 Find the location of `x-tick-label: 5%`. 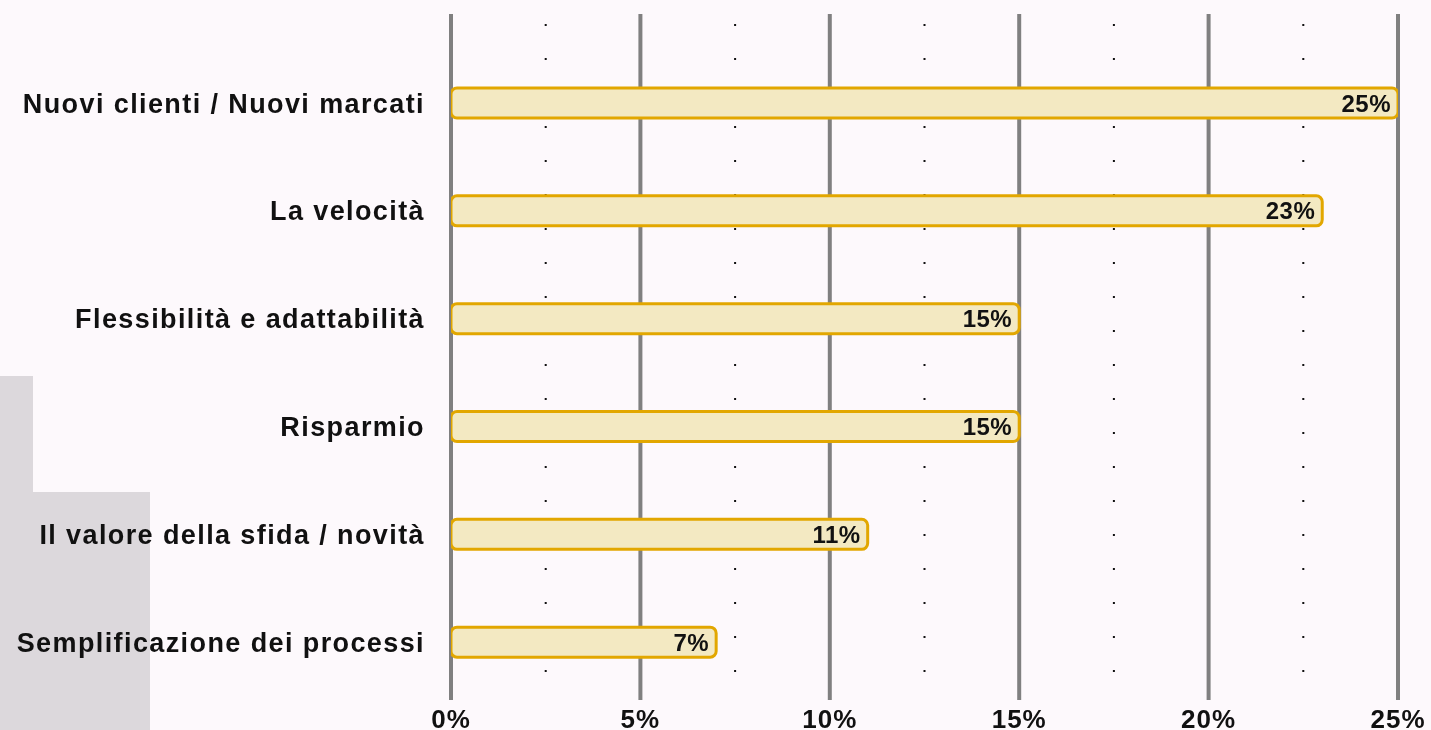

x-tick-label: 5% is located at coordinates (640, 717).